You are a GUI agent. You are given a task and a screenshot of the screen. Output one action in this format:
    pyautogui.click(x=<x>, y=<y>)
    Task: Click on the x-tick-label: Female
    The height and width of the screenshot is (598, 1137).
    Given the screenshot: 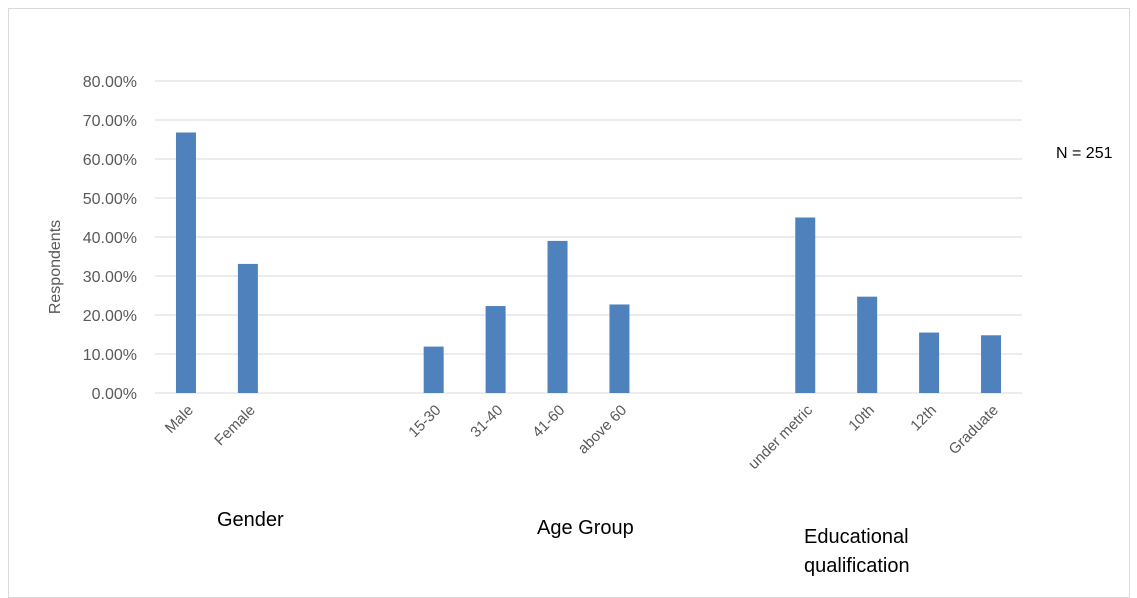 What is the action you would take?
    pyautogui.click(x=234, y=425)
    